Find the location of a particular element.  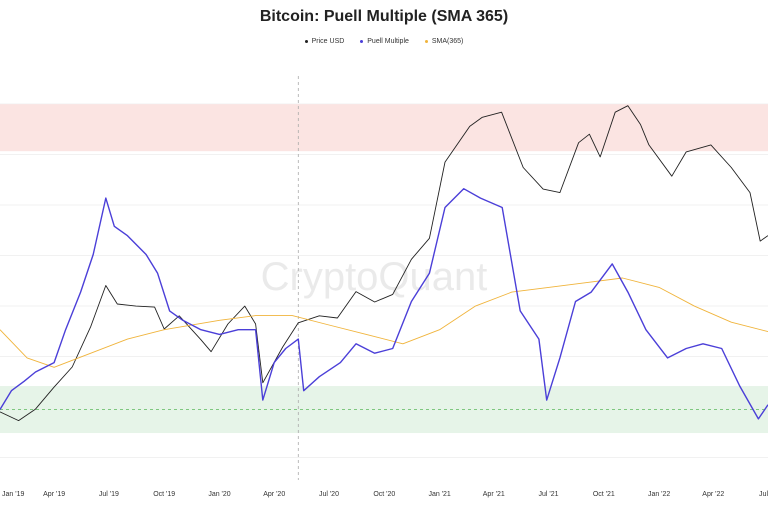

x-tick-label: Oct '21 is located at coordinates (604, 494).